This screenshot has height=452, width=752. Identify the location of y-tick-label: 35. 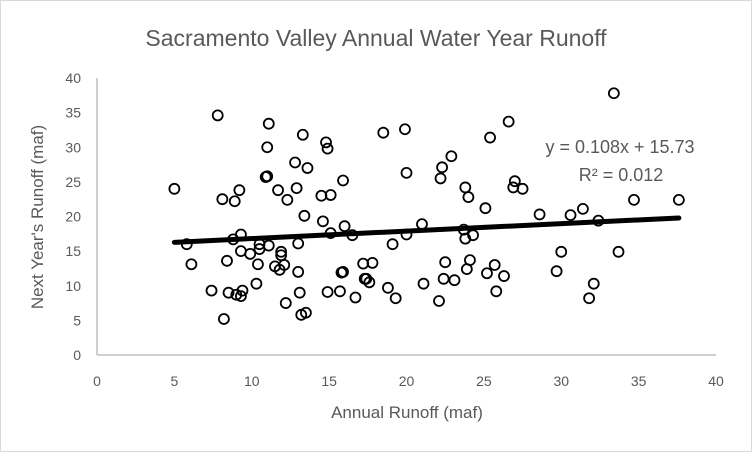
(73, 113).